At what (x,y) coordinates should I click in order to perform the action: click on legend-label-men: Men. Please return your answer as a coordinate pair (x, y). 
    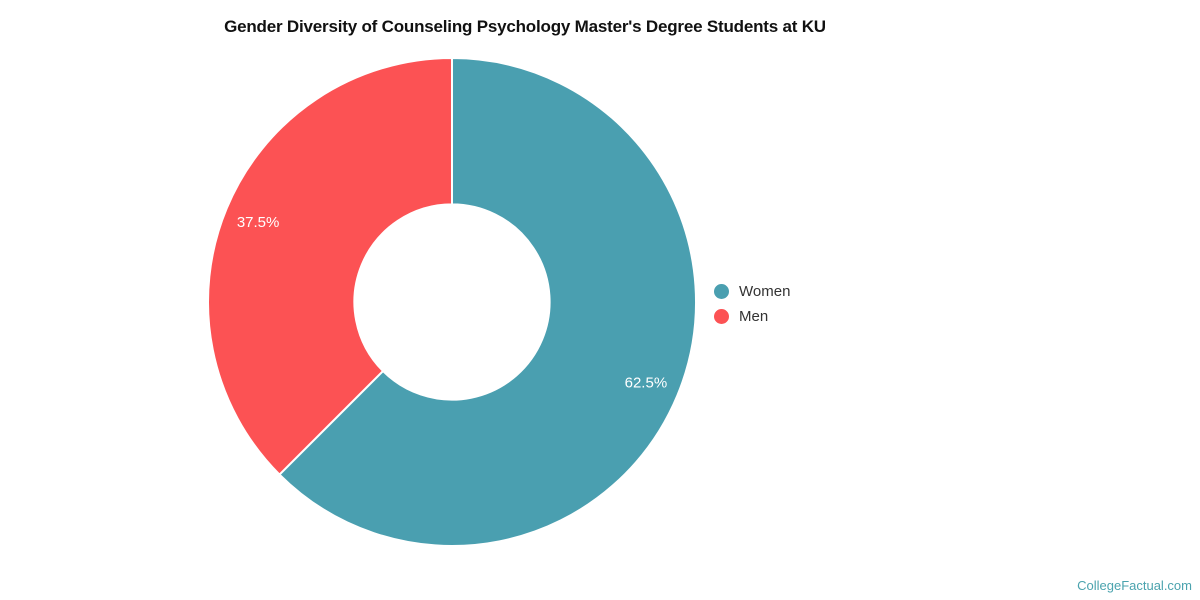
    Looking at the image, I should click on (754, 316).